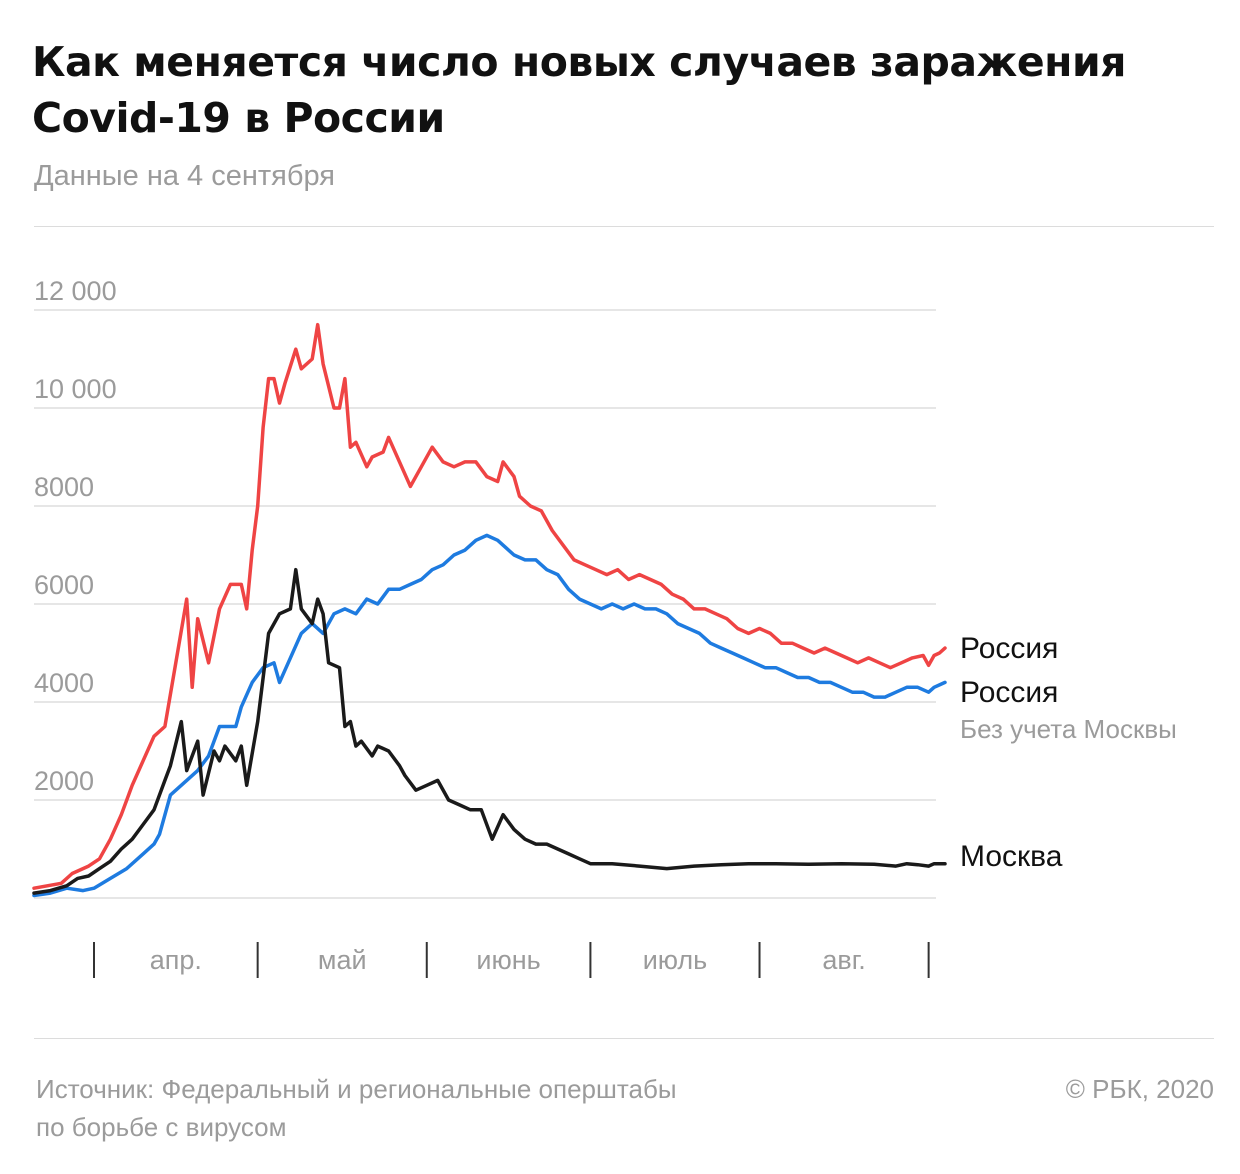 Image resolution: width=1240 pixels, height=1174 pixels. Describe the element at coordinates (1068, 752) in the screenshot. I see `series-labels: Россия Россия Без учета Москвы Москва` at that location.